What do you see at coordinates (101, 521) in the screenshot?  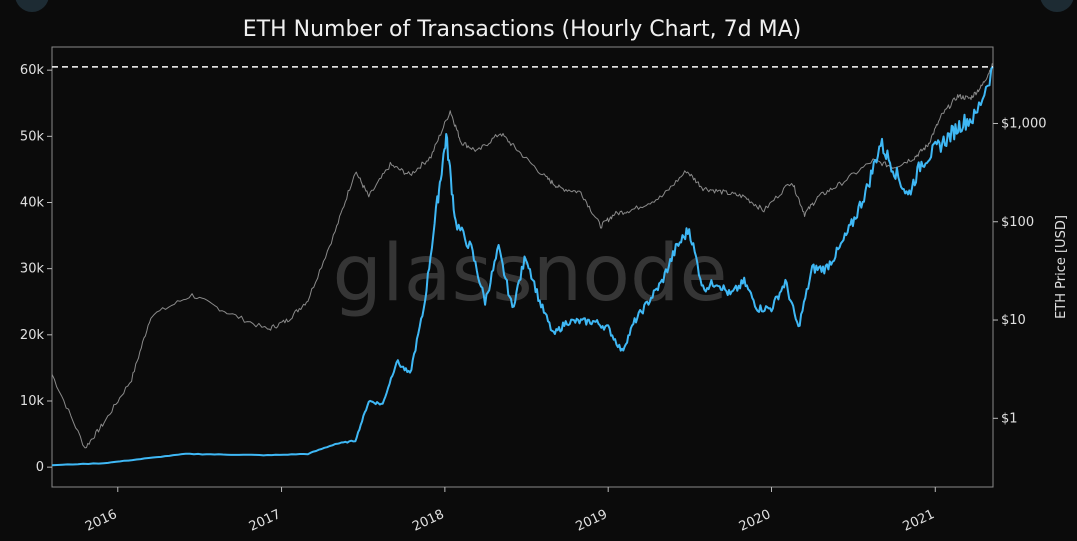 I see `x-tick-label: 2016` at bounding box center [101, 521].